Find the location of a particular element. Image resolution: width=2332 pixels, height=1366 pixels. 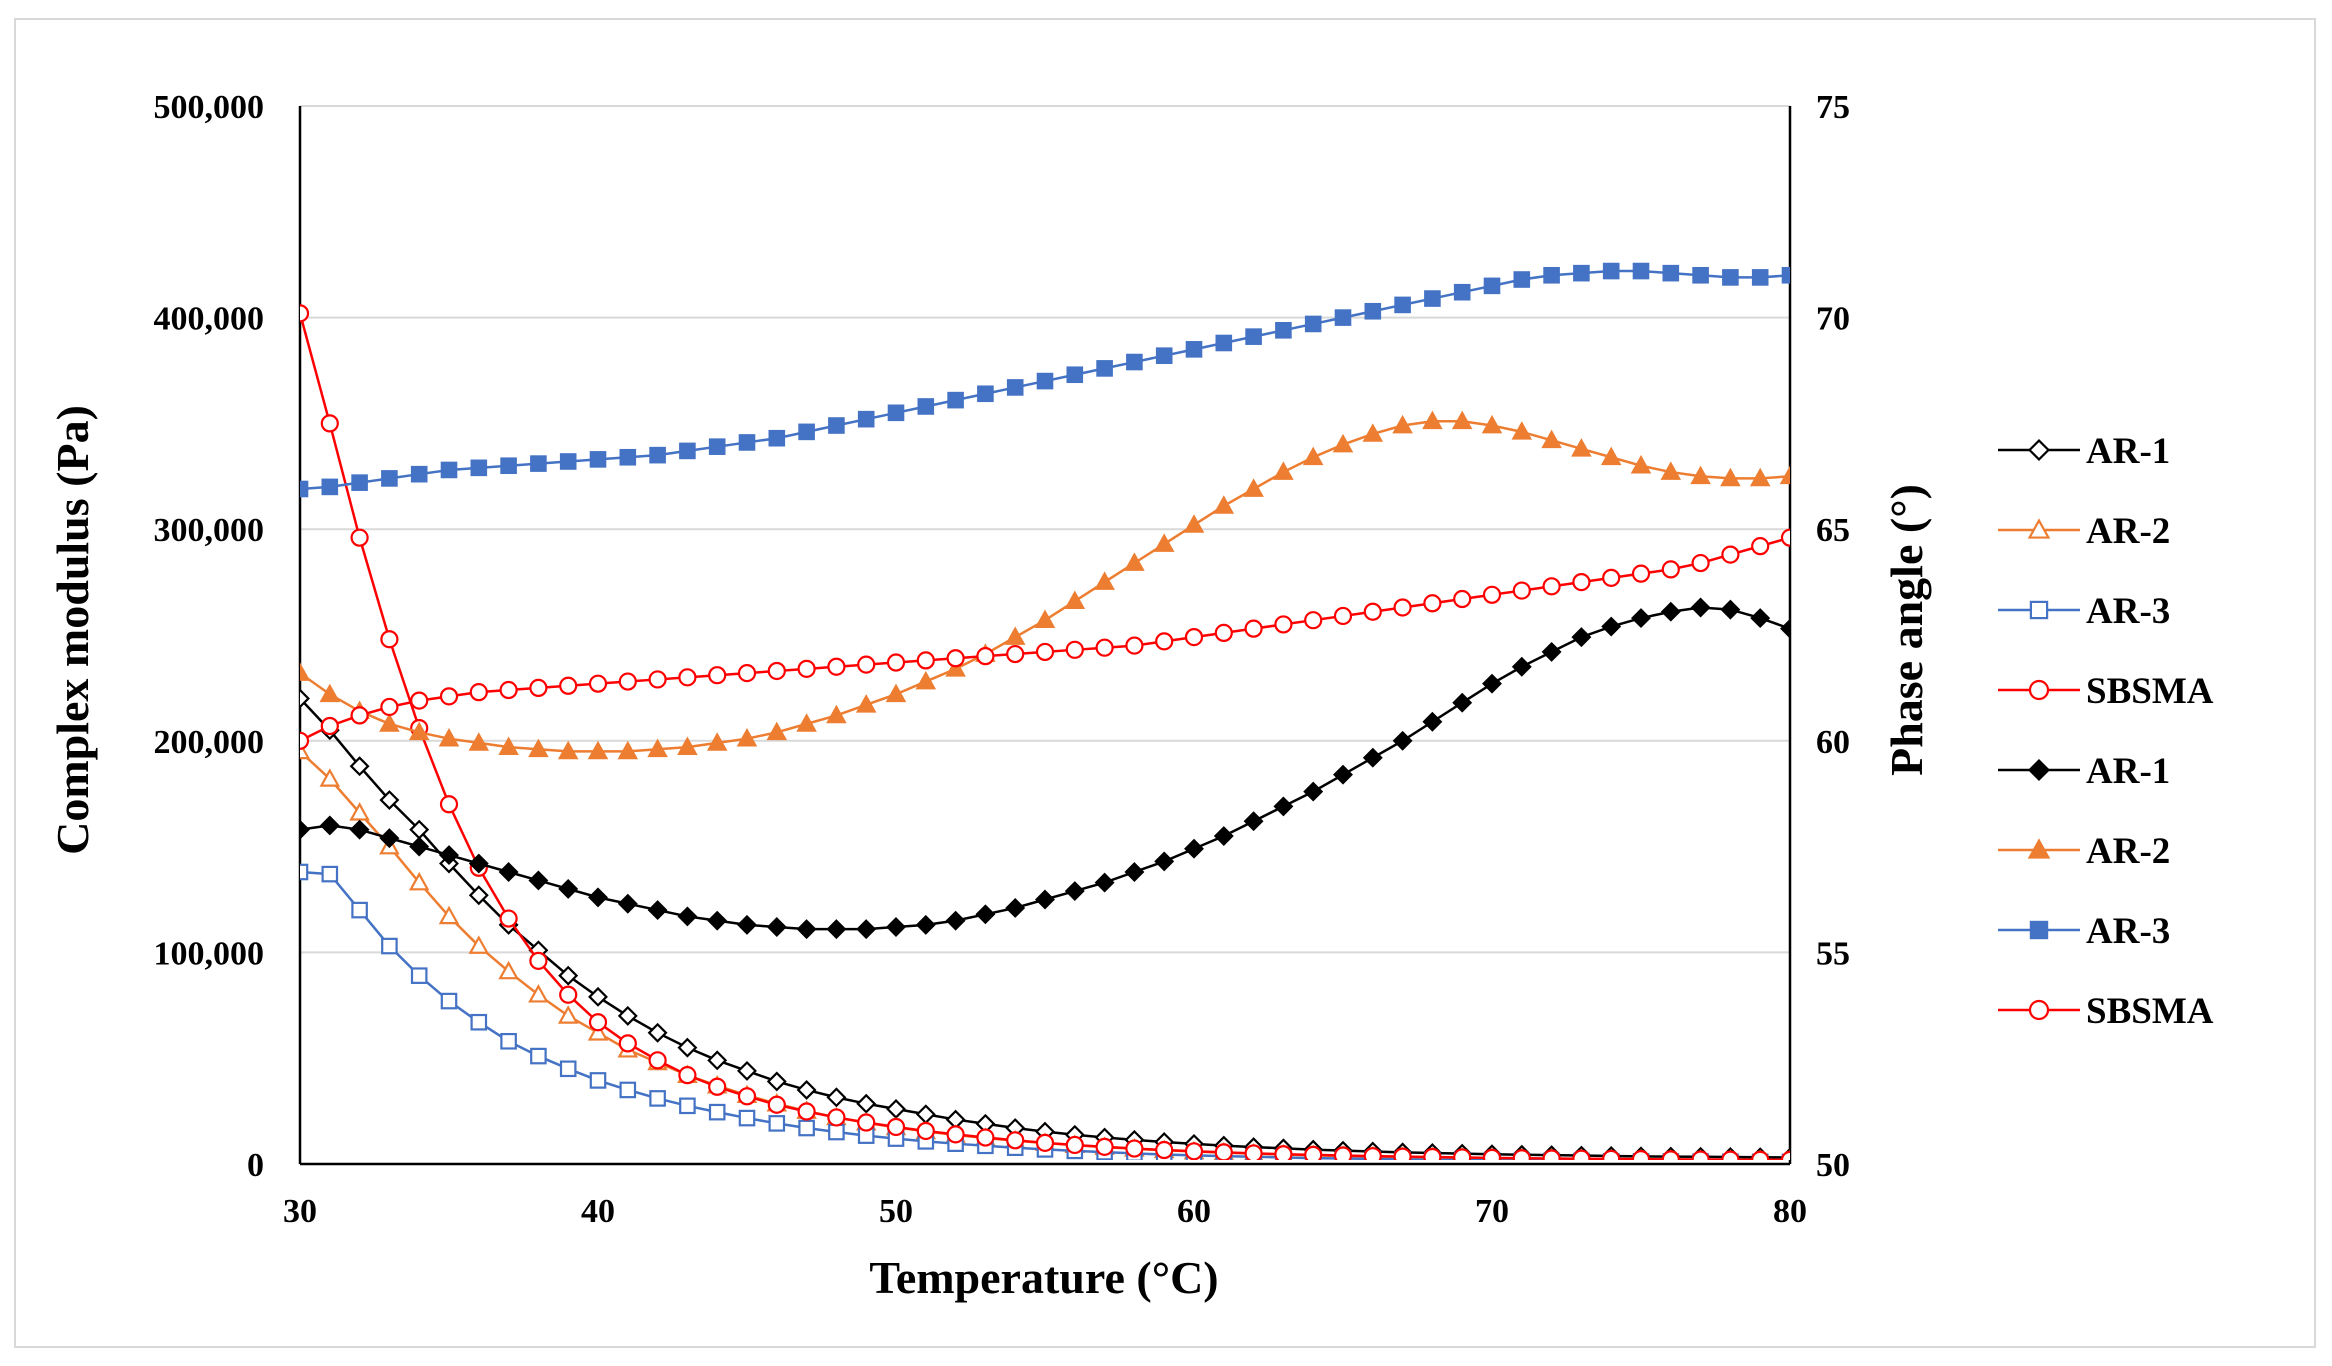

y-tick-label: 300,000 is located at coordinates (209, 530).